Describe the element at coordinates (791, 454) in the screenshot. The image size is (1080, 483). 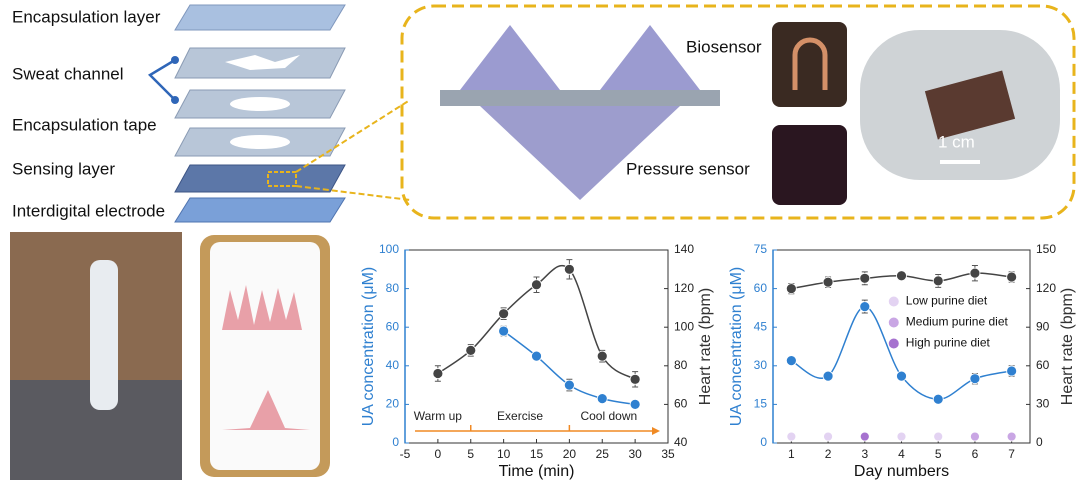
I see `x-tick-label: 1` at that location.